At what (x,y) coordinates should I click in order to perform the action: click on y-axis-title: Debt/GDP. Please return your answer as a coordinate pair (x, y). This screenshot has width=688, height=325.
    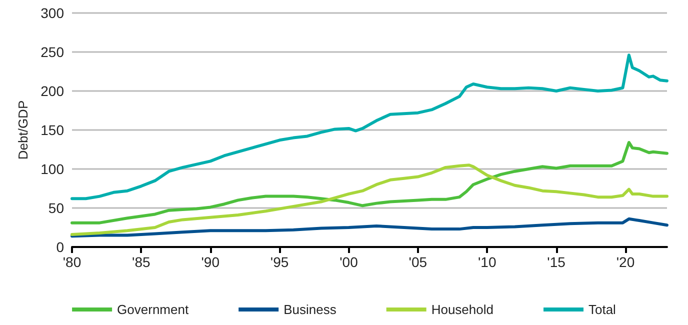
    Looking at the image, I should click on (23, 130).